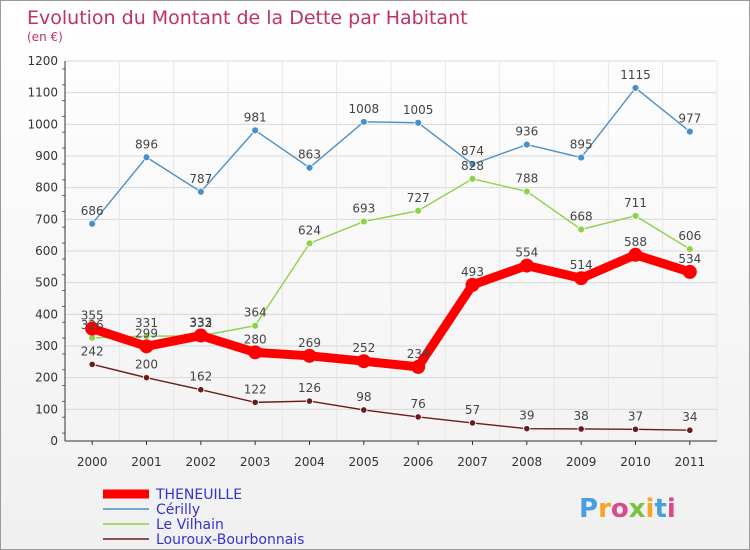  What do you see at coordinates (418, 110) in the screenshot?
I see `data-label: 1005` at bounding box center [418, 110].